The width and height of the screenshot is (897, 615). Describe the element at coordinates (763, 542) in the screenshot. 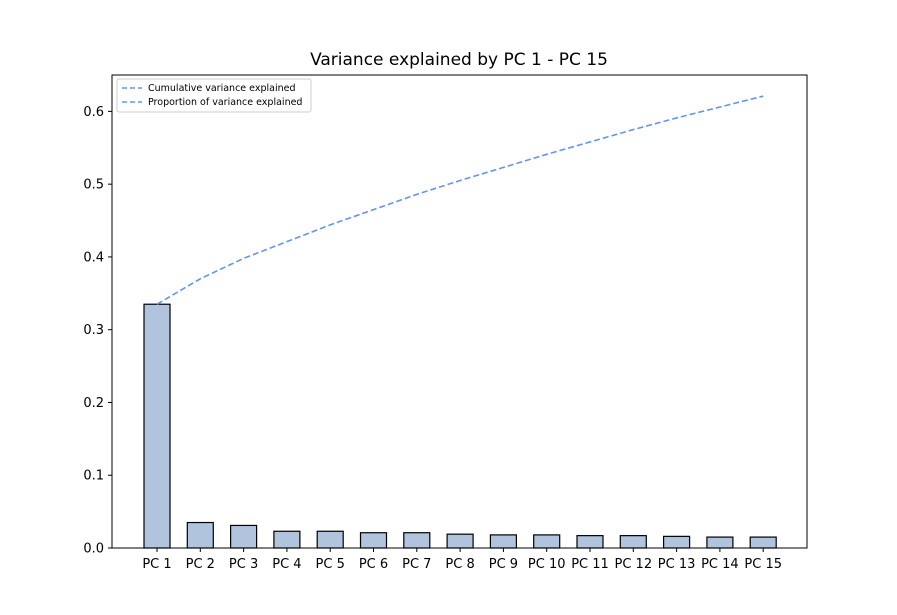

I see `bar-pc15` at that location.